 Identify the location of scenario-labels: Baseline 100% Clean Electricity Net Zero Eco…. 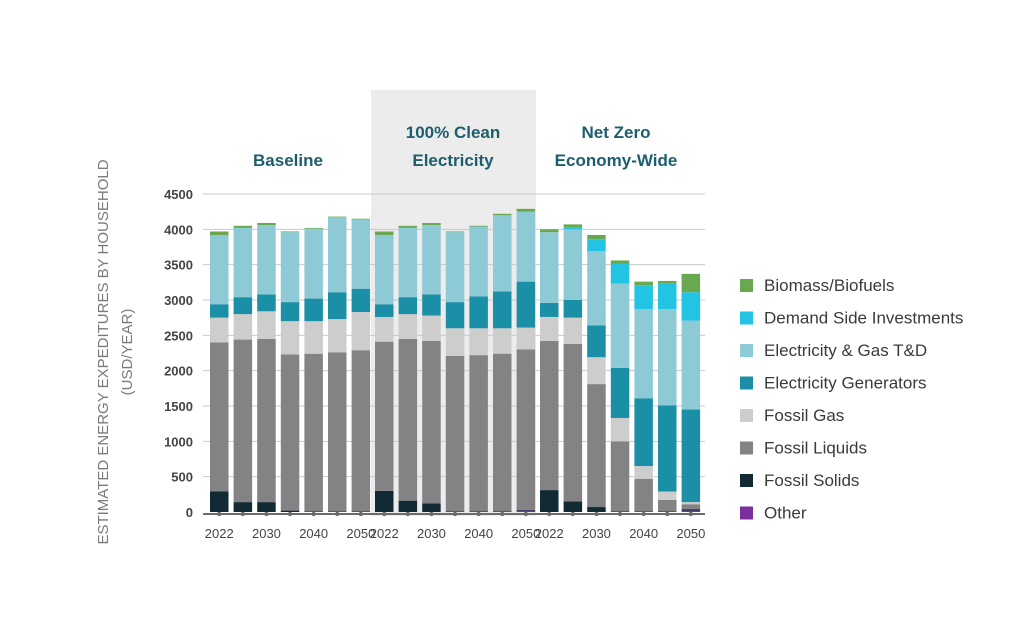
(465, 146).